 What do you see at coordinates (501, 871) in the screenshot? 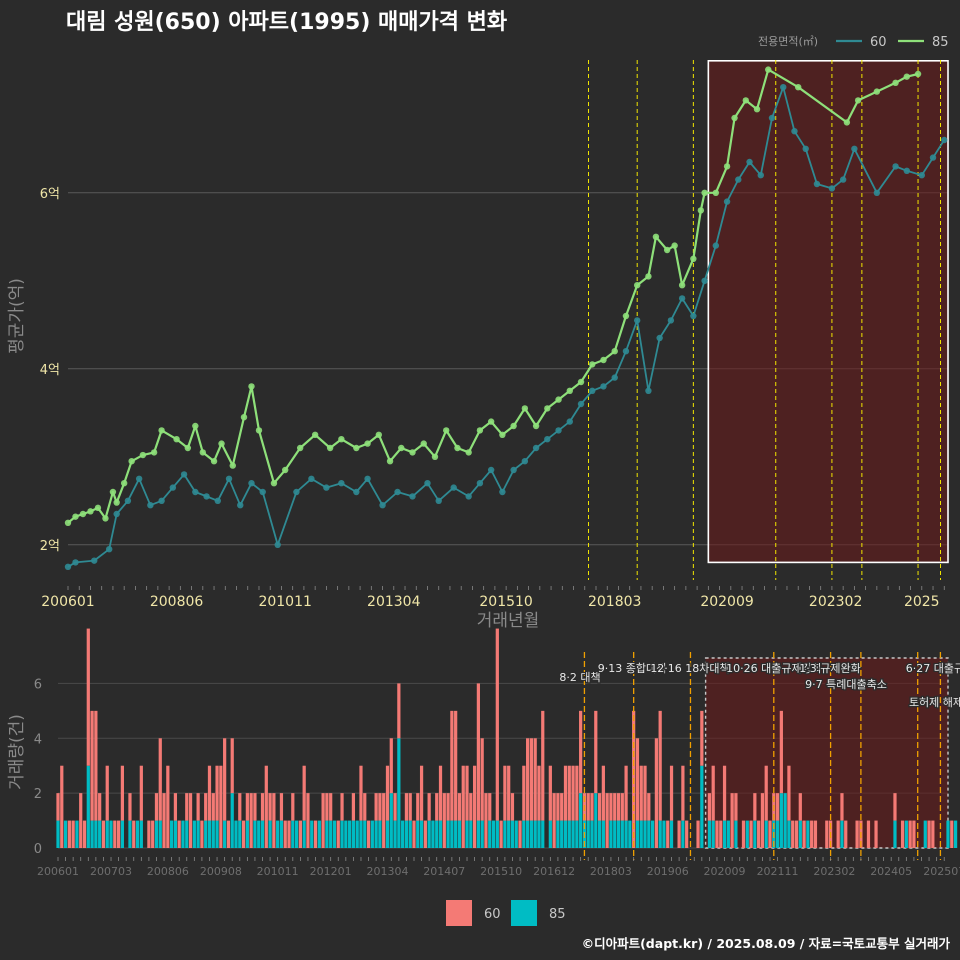
I see `volume-x-tick-label: 201510` at bounding box center [501, 871].